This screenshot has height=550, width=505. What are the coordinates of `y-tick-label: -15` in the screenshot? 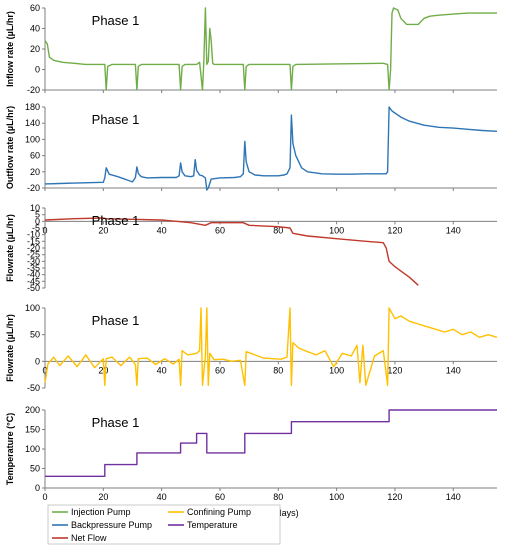 It's located at (33, 241).